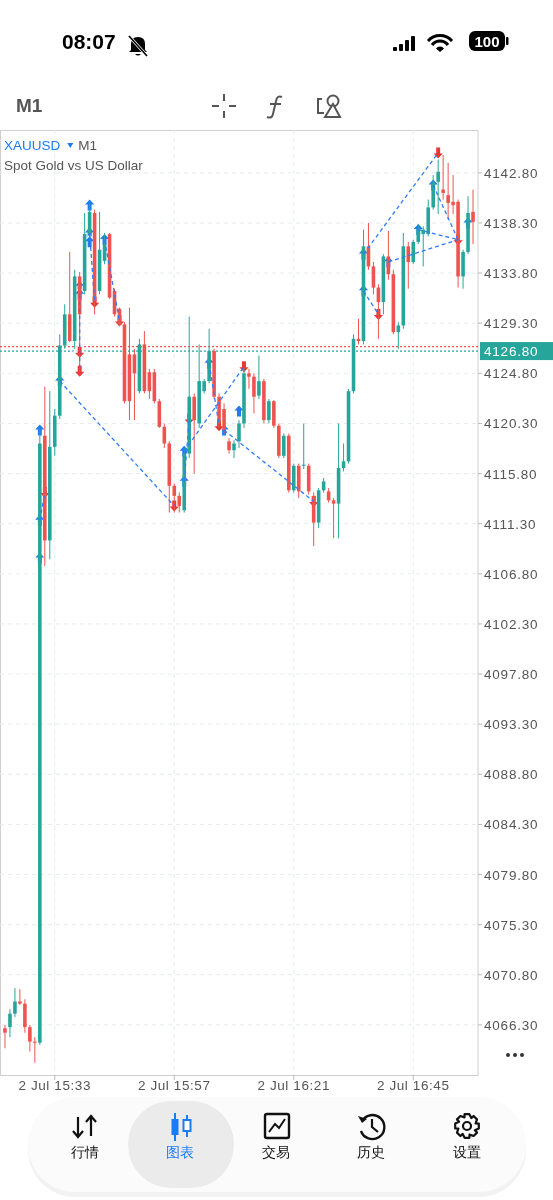 The height and width of the screenshot is (1200, 553). Describe the element at coordinates (511, 274) in the screenshot. I see `y-tick-label: 4133.80` at that location.